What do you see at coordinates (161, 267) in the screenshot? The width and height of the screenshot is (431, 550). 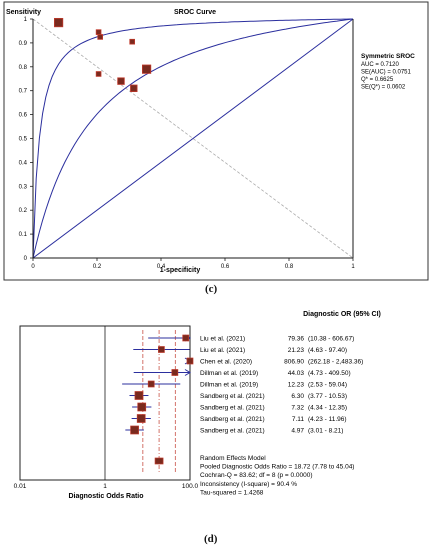 I see `sroc-x-tick-label: 0.4` at bounding box center [161, 267].